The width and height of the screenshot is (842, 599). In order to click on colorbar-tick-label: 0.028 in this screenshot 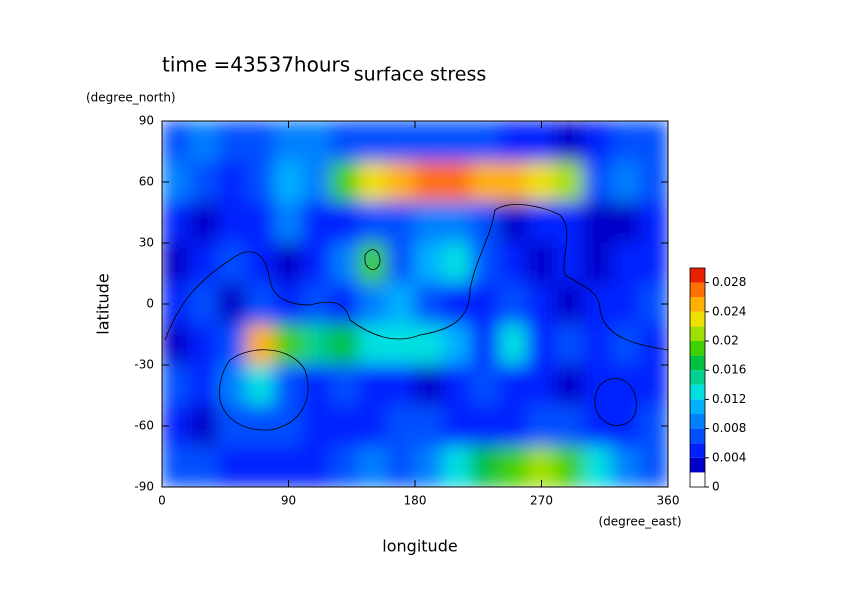, I will do `click(729, 282)`.